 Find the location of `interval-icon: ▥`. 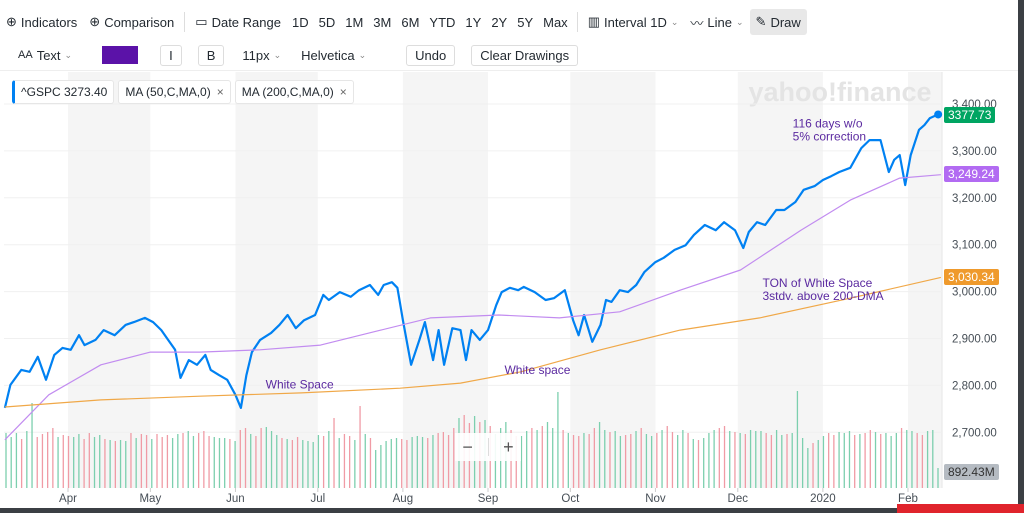

interval-icon: ▥ is located at coordinates (593, 21).